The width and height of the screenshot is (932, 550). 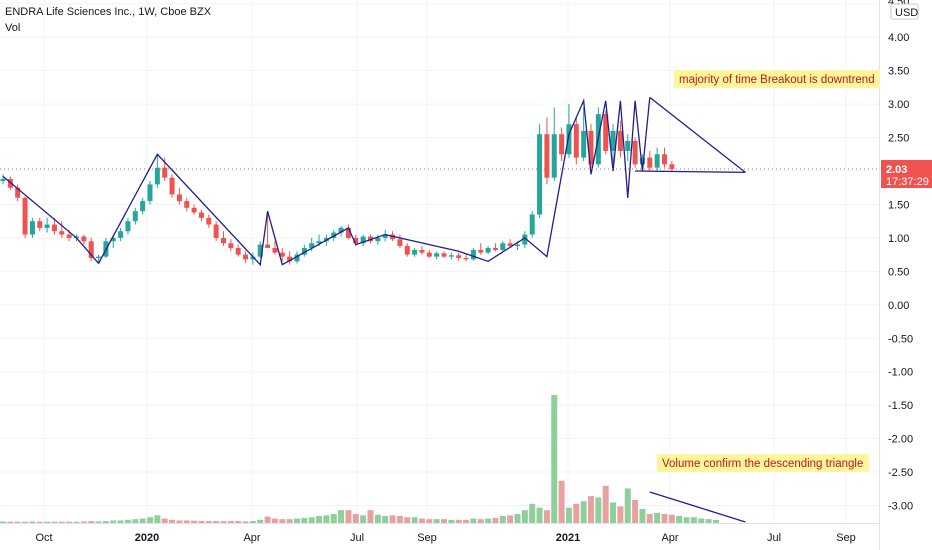 What do you see at coordinates (900, 339) in the screenshot?
I see `y-tick-label: -0.50` at bounding box center [900, 339].